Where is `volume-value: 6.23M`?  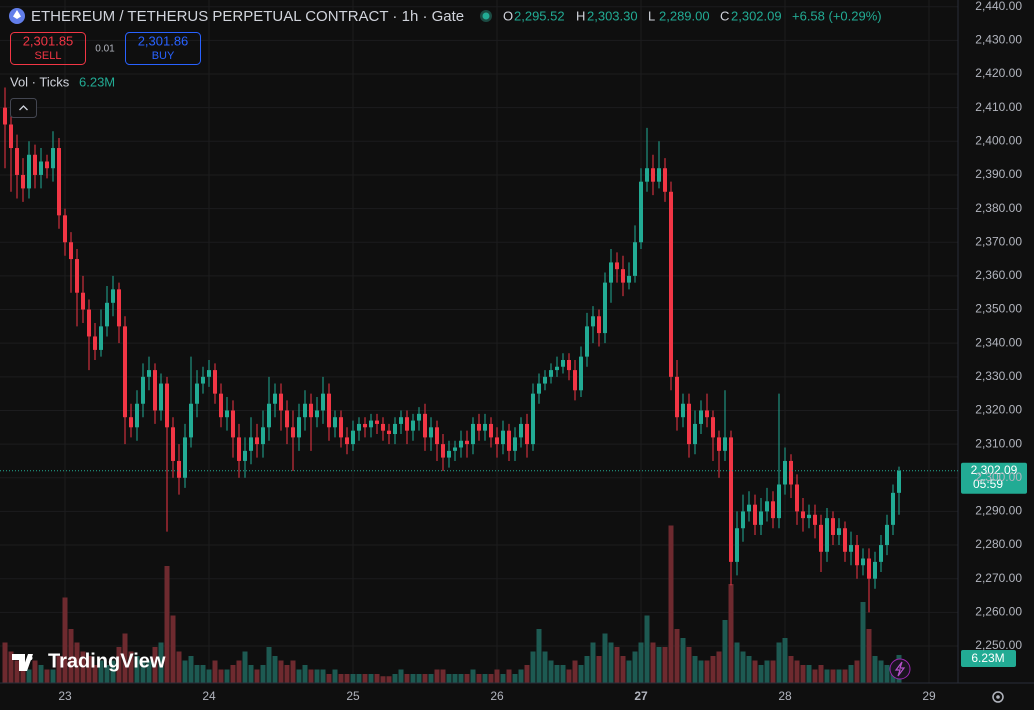 volume-value: 6.23M is located at coordinates (97, 81).